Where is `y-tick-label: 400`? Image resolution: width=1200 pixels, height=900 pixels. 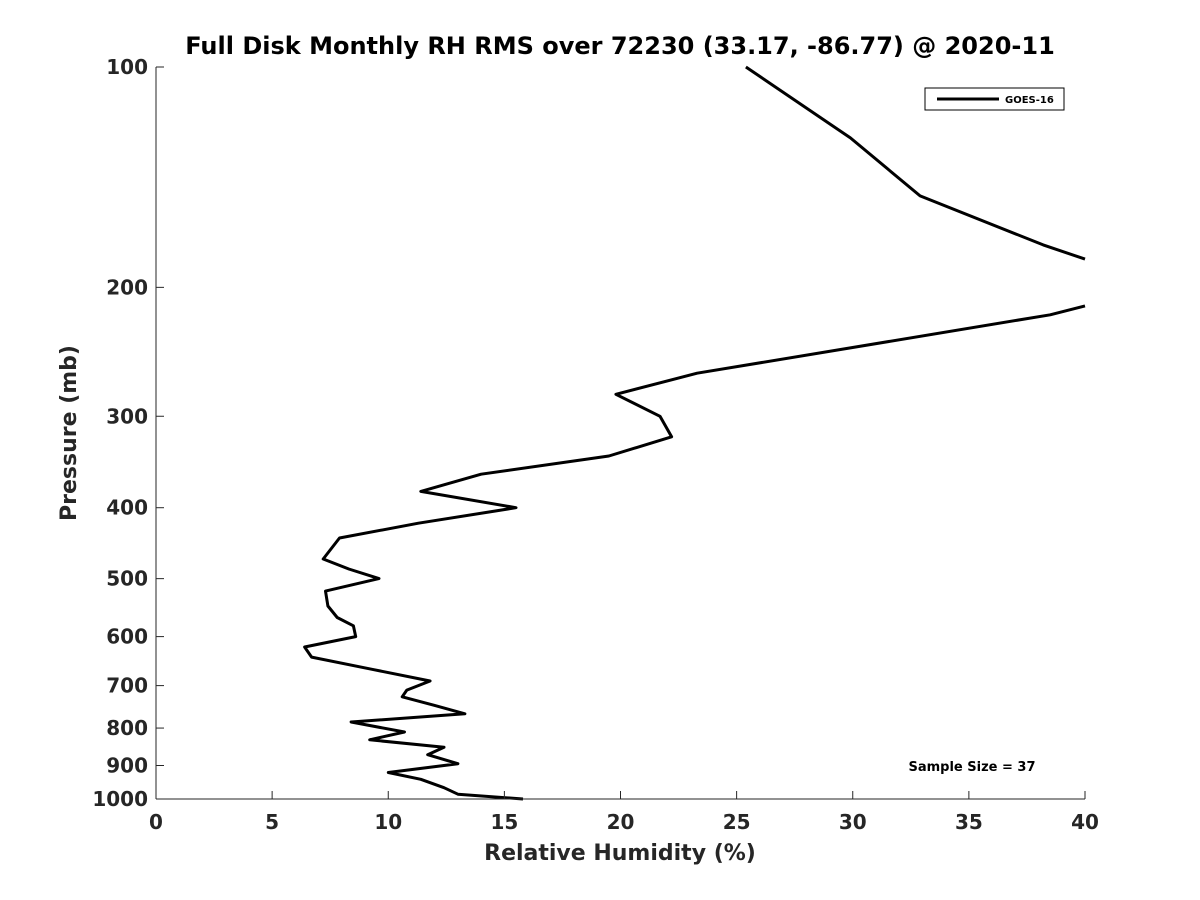
y-tick-label: 400 is located at coordinates (127, 508).